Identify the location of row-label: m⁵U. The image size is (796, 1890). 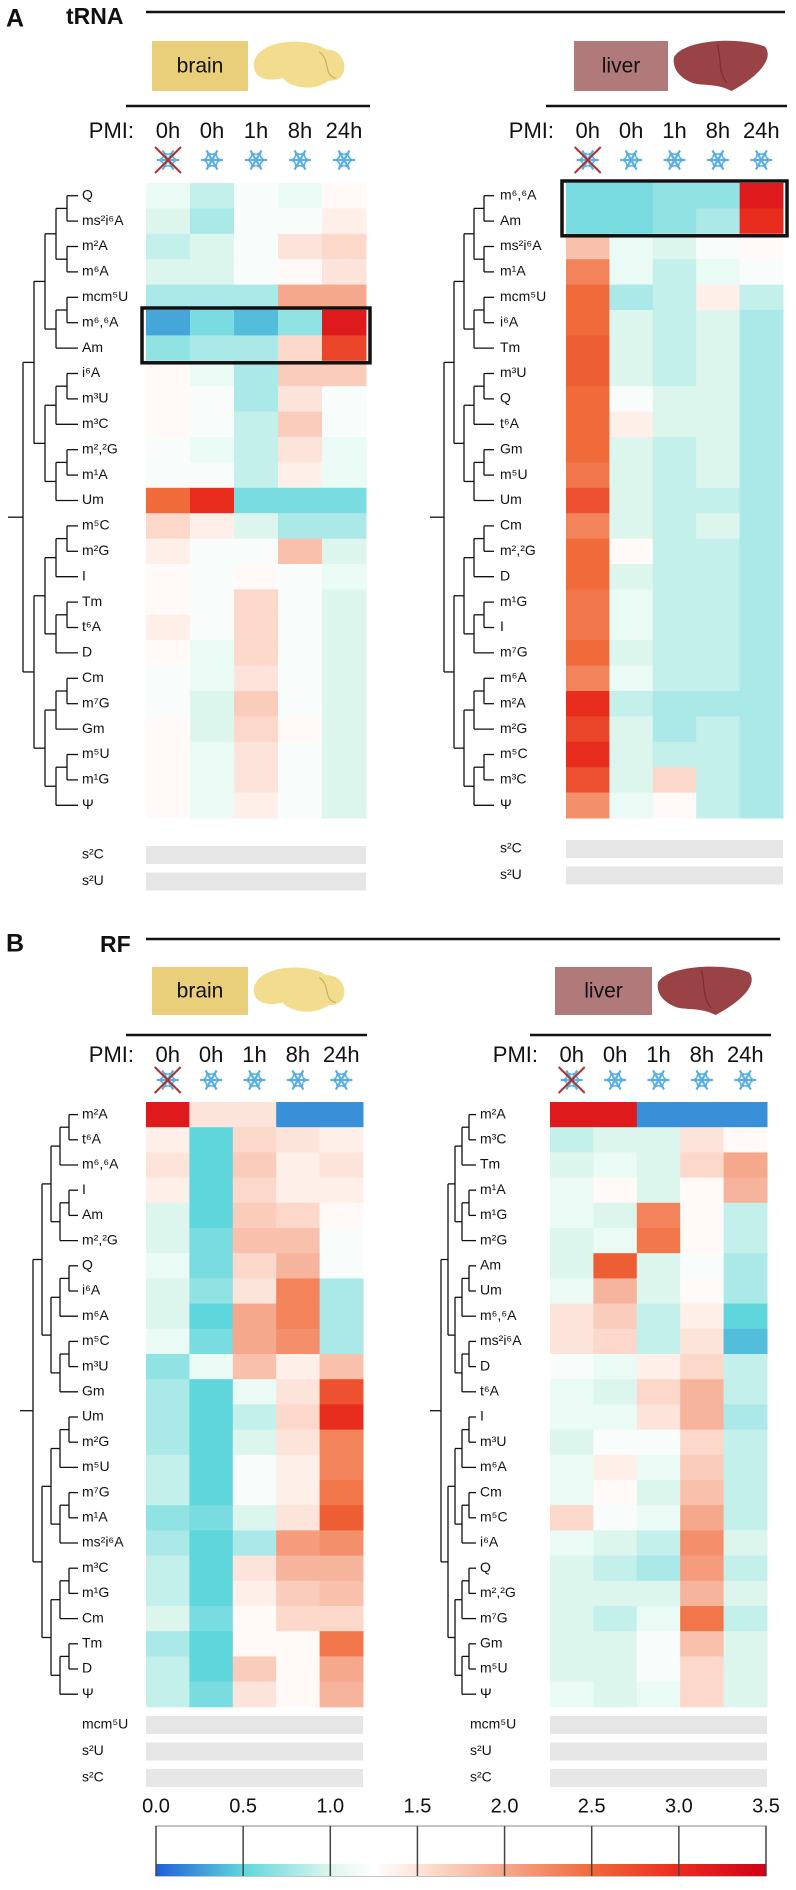
(96, 1466).